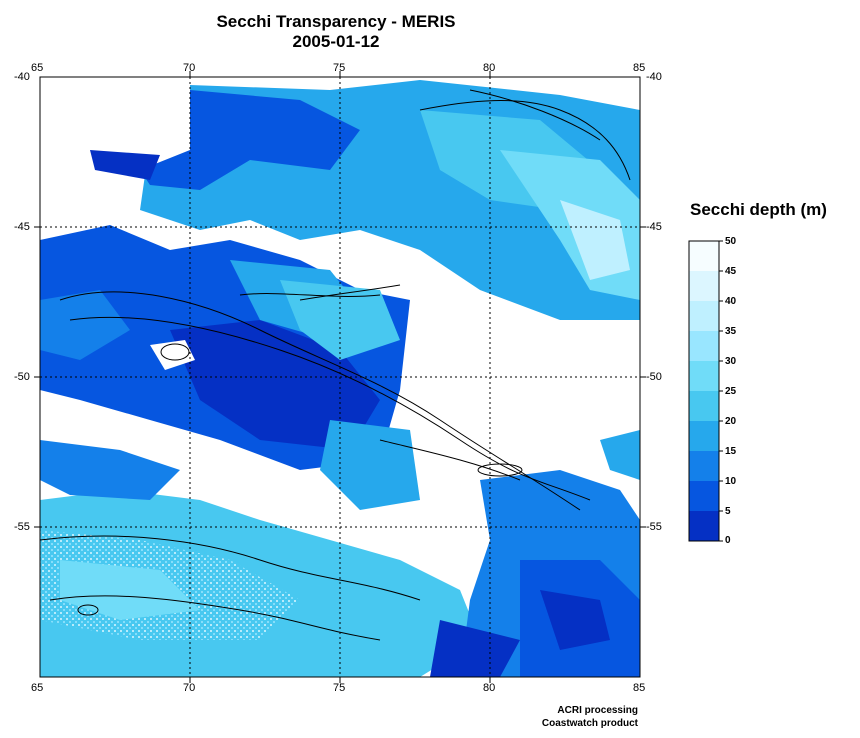 The image size is (860, 738). Describe the element at coordinates (654, 377) in the screenshot. I see `y-tick-right: -50` at that location.